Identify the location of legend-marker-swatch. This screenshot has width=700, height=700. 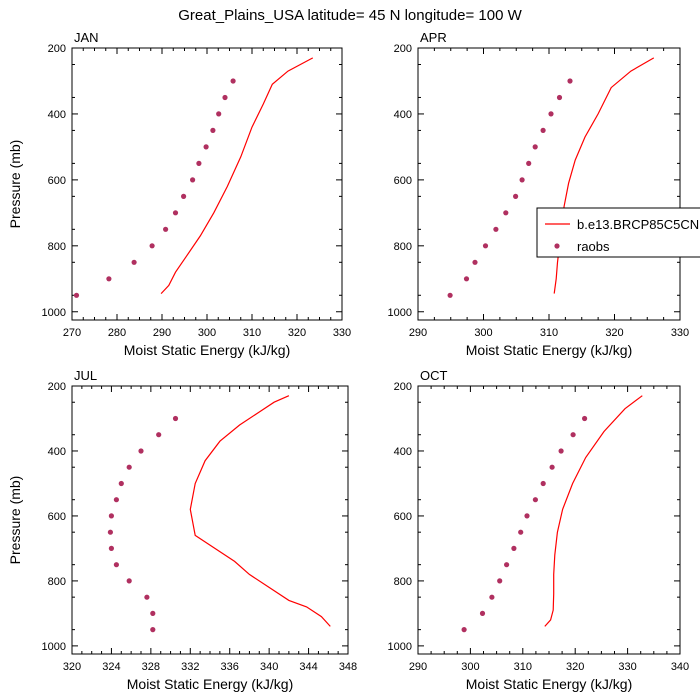
(557, 246).